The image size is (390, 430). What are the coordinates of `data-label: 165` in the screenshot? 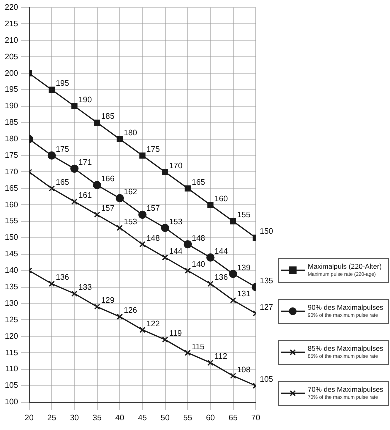 It's located at (63, 182).